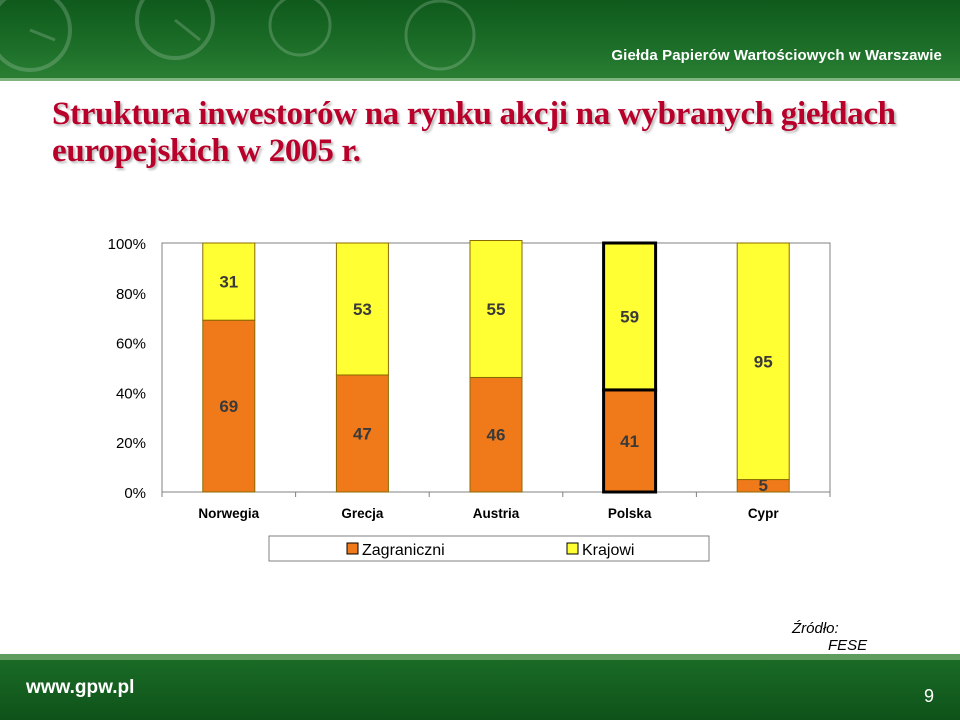 This screenshot has height=720, width=960. What do you see at coordinates (480, 690) in the screenshot?
I see `footer-band` at bounding box center [480, 690].